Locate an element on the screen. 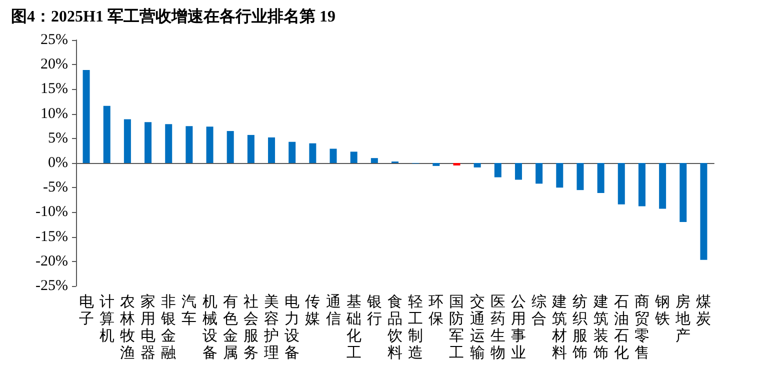  y-tick-label: 5% is located at coordinates (58, 138).